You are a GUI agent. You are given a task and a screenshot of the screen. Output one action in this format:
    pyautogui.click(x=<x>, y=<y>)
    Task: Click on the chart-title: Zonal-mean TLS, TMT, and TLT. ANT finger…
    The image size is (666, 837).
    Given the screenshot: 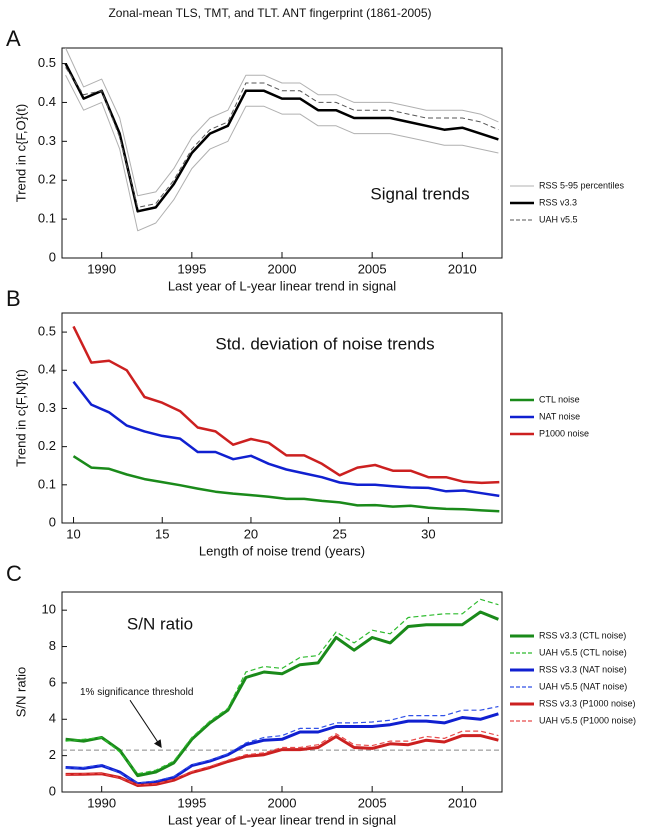 What is the action you would take?
    pyautogui.click(x=269, y=13)
    